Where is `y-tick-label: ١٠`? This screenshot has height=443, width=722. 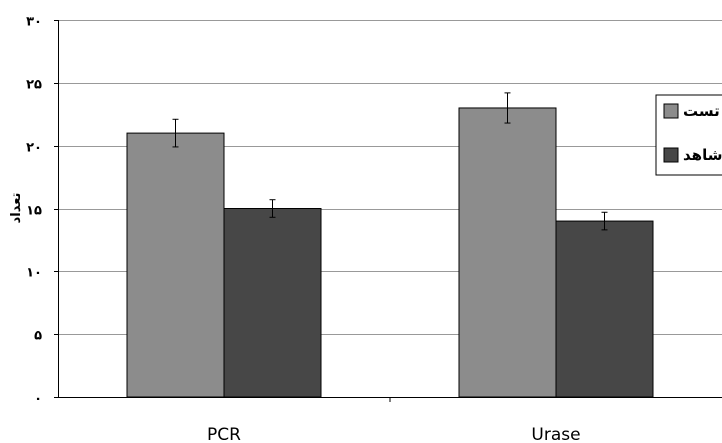
y-tick-label: ١٠ is located at coordinates (34, 273).